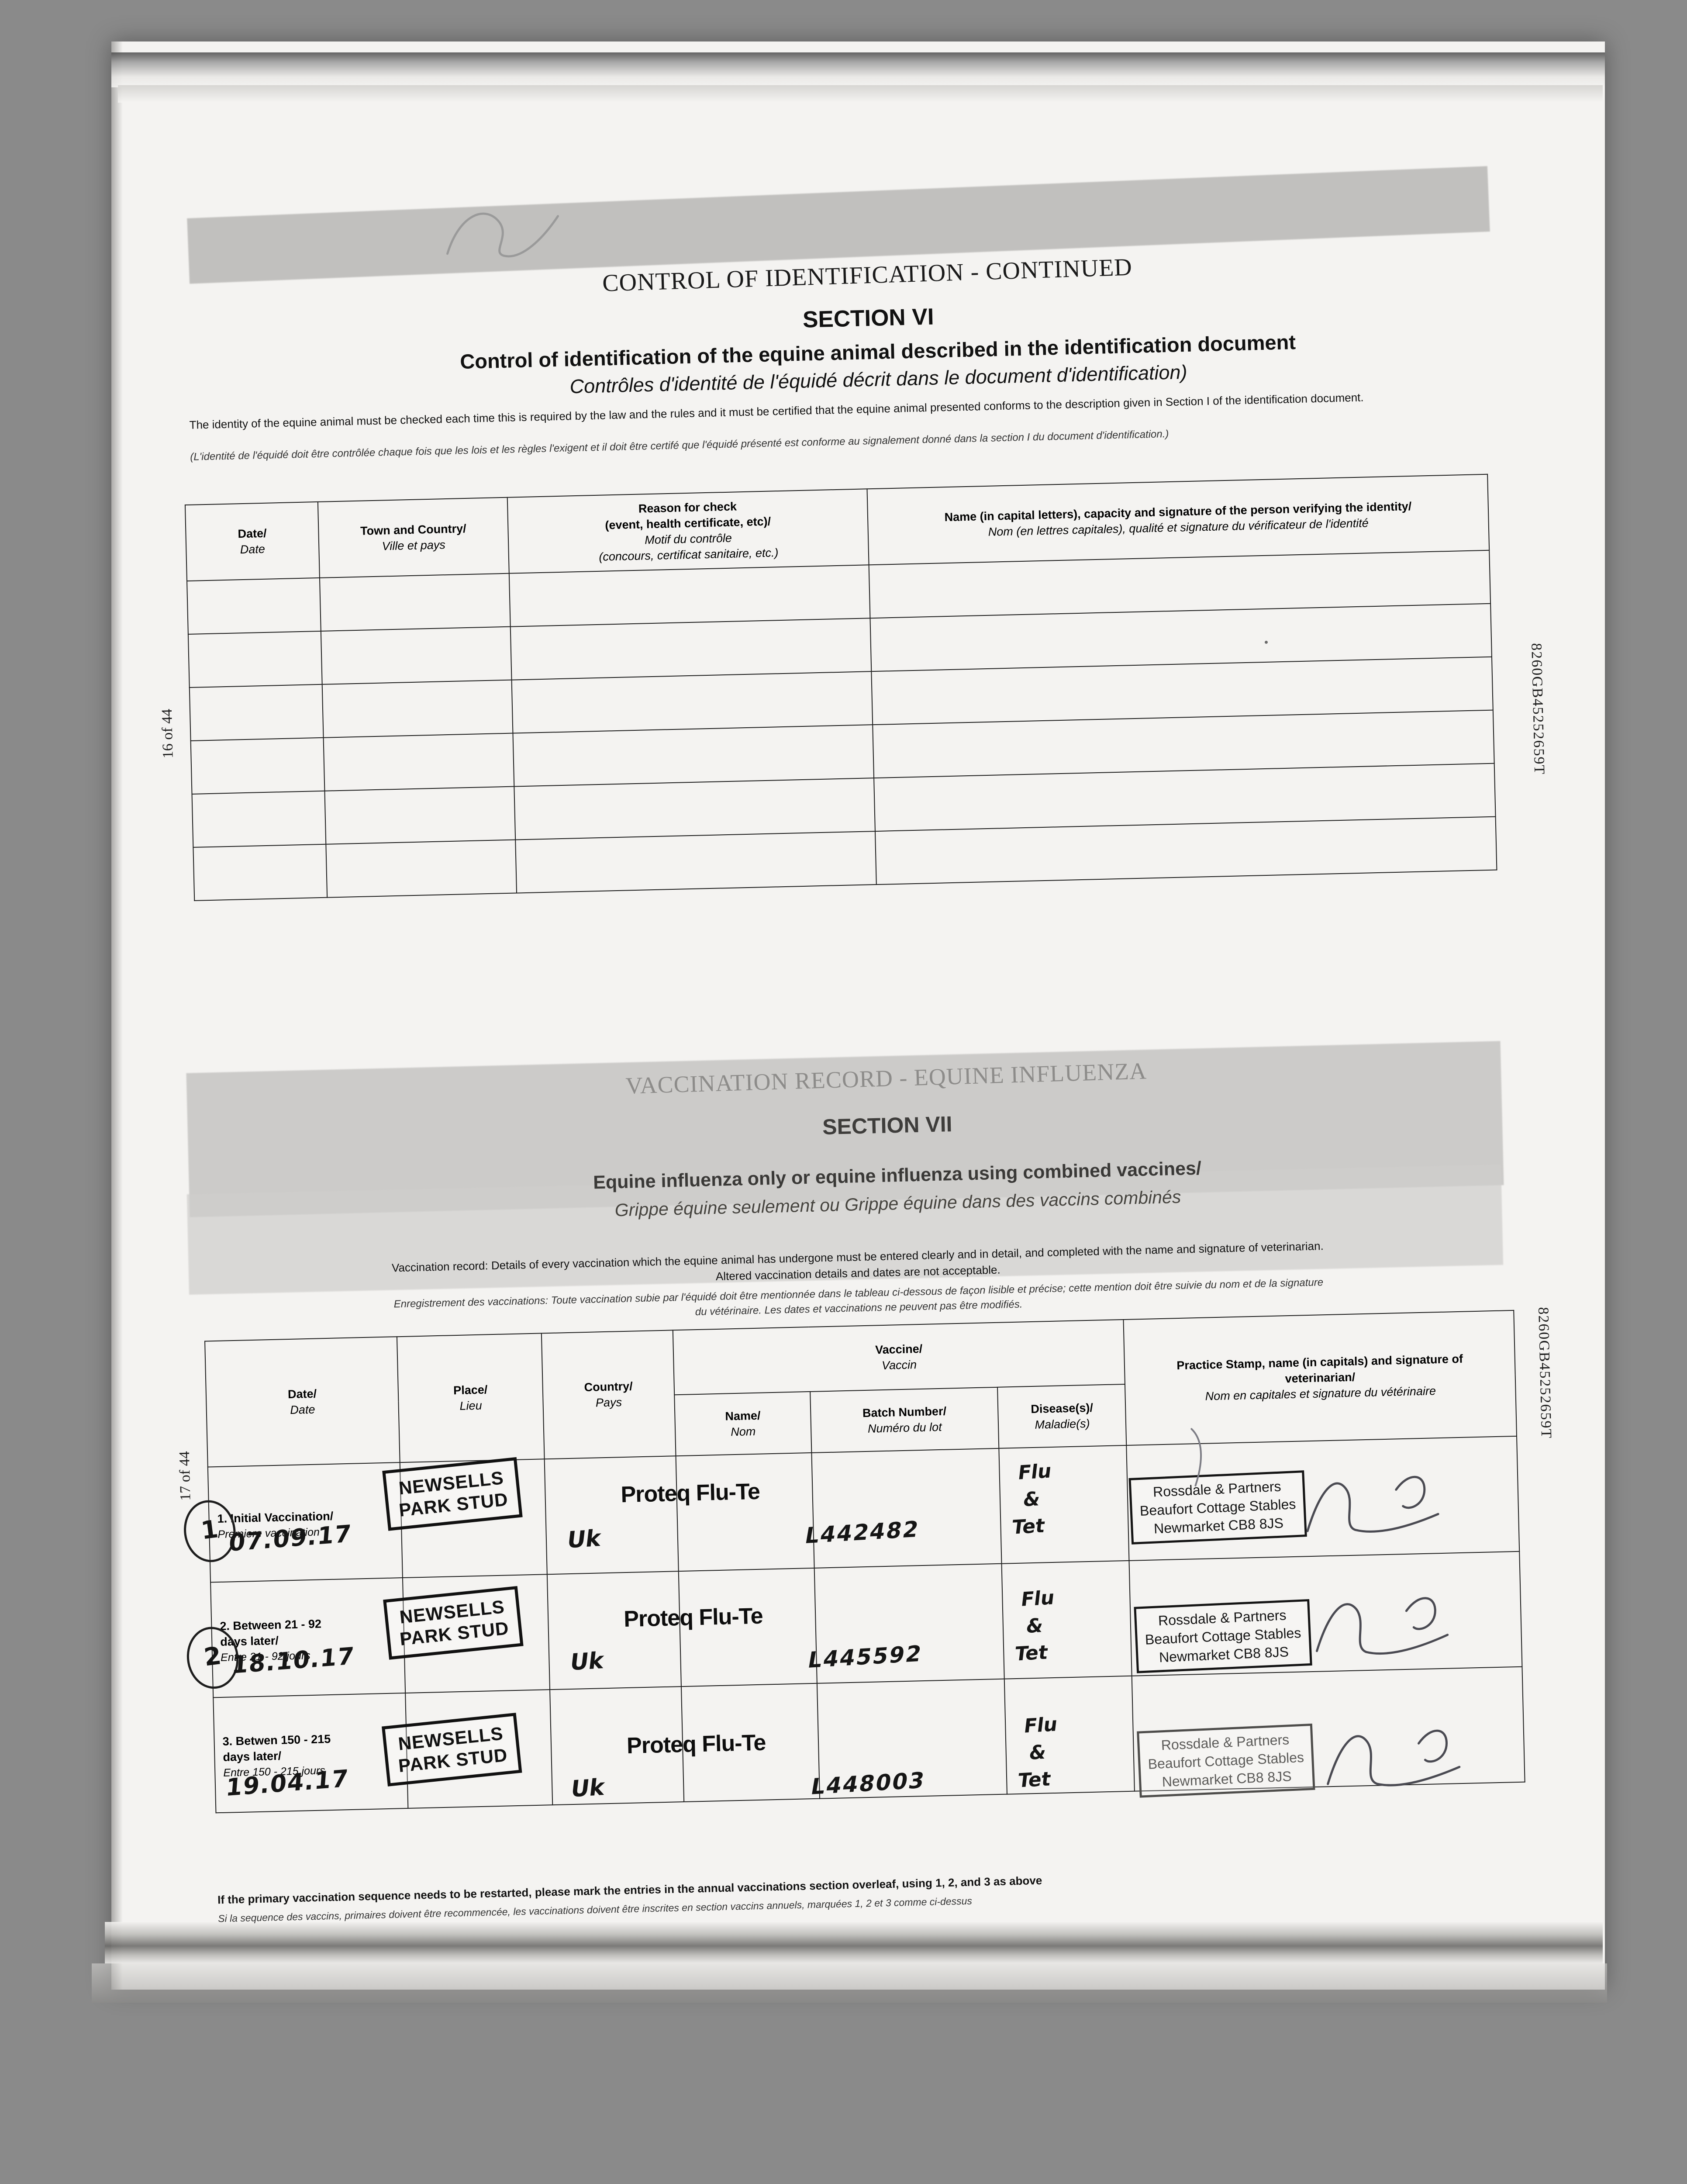  I want to click on row3-vaccine-name: Proteq Flu-Te, so click(696, 1744).